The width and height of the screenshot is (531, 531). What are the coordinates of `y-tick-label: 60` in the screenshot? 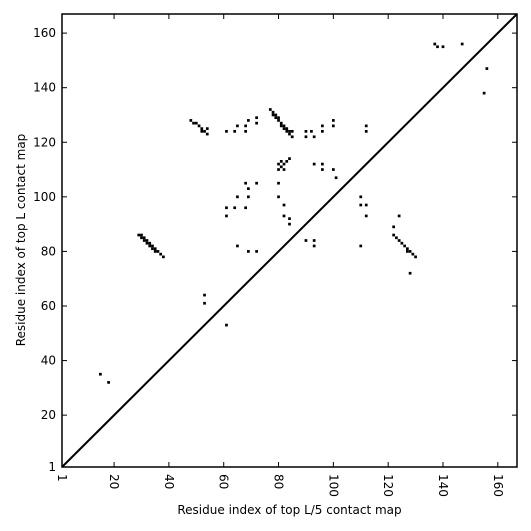 It's located at (48, 306).